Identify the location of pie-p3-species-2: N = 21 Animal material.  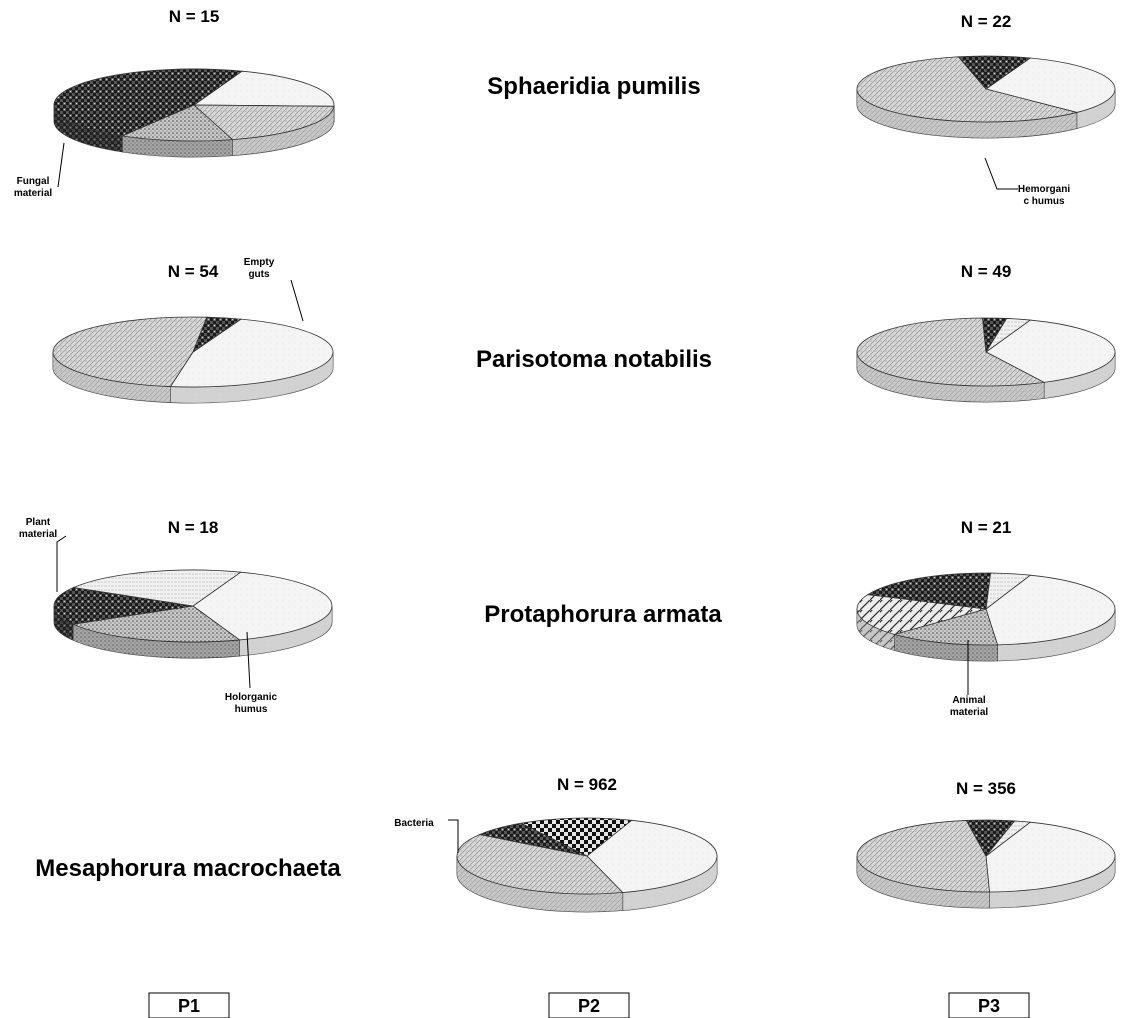
(986, 618).